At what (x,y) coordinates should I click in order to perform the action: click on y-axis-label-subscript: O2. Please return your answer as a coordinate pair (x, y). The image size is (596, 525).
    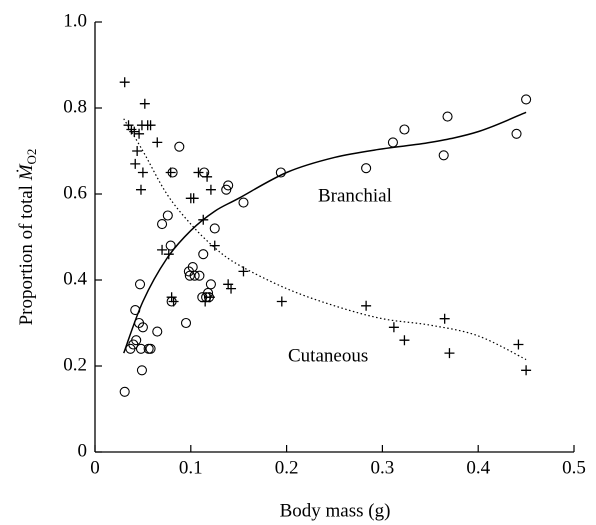
    Looking at the image, I should click on (31, 157).